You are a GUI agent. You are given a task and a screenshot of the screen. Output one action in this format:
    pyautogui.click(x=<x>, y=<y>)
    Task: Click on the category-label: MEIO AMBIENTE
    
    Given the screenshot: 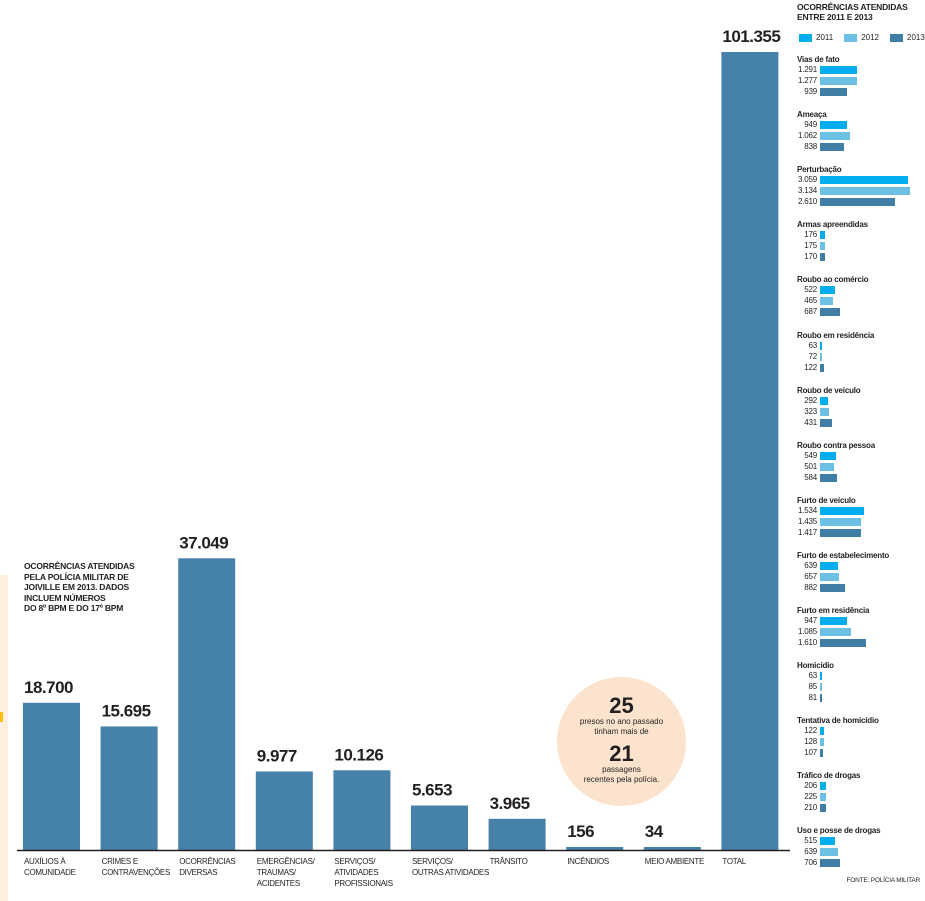 What is the action you would take?
    pyautogui.click(x=674, y=861)
    